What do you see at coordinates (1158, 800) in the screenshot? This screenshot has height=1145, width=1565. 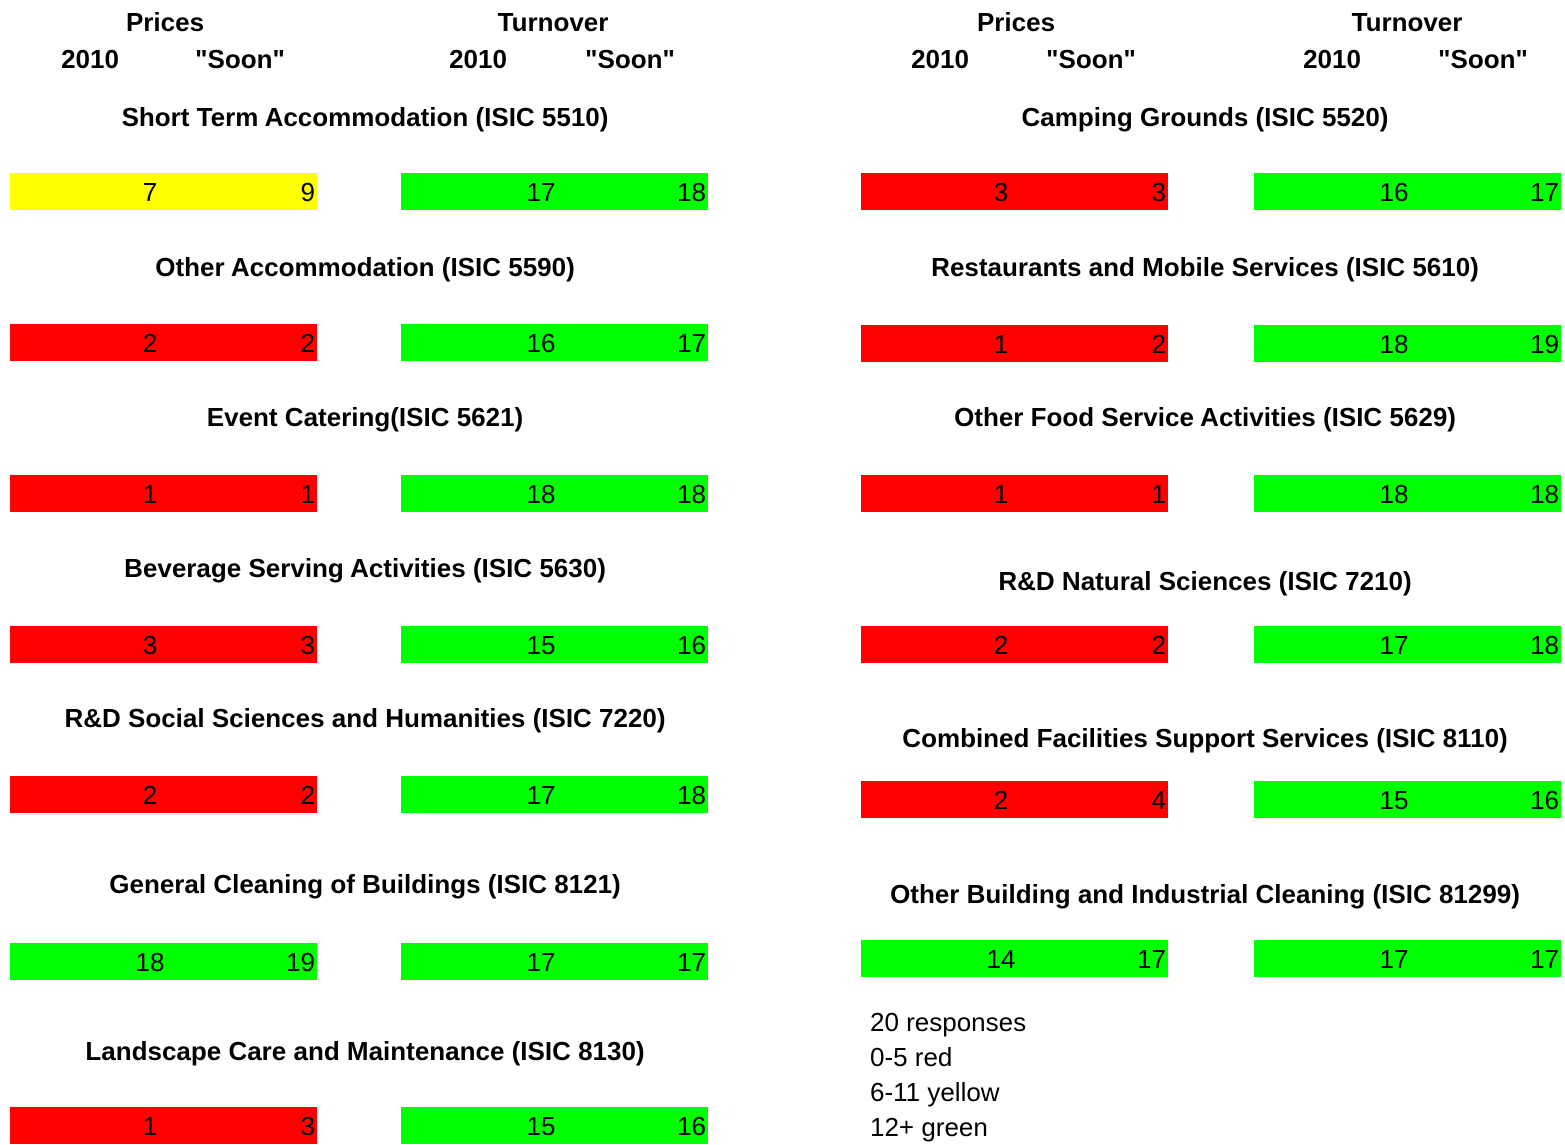 I see `value-soon: 4` at bounding box center [1158, 800].